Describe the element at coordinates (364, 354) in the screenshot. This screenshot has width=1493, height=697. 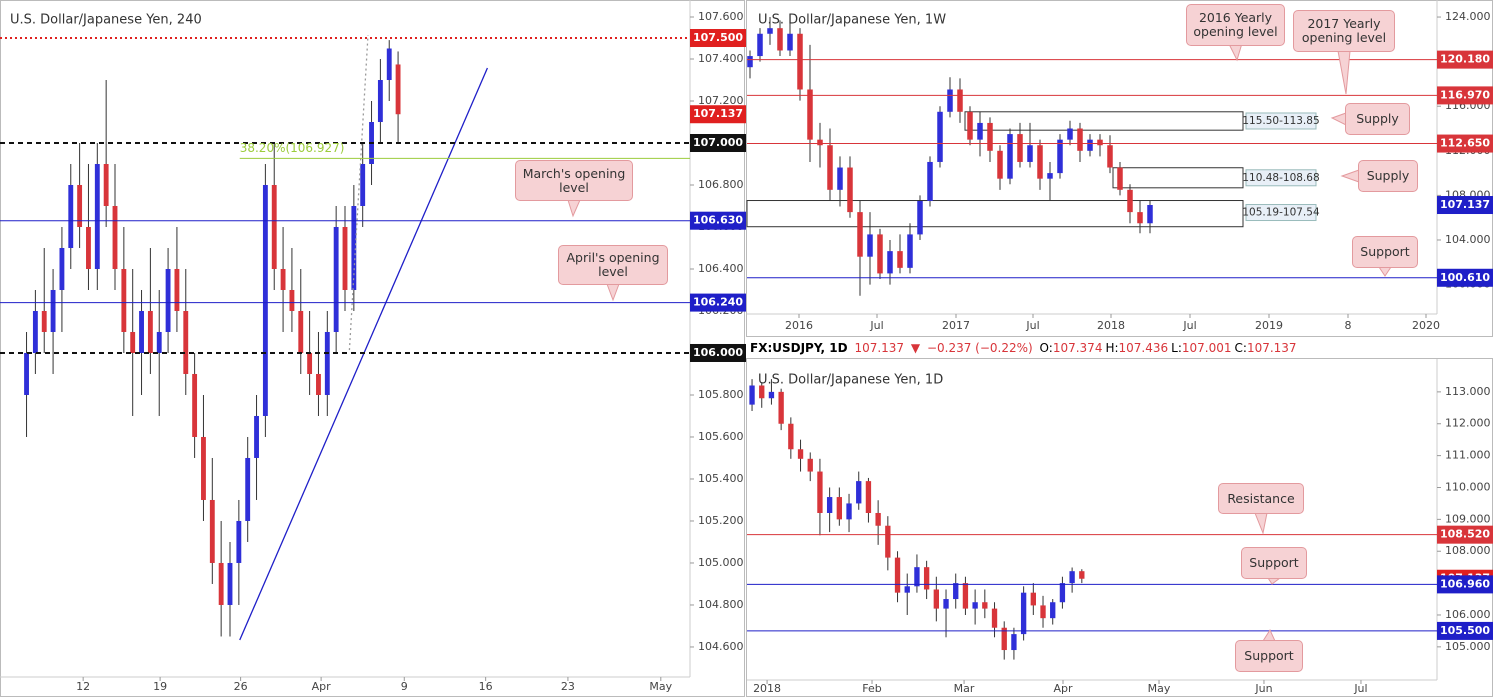
I see `trend-line` at that location.